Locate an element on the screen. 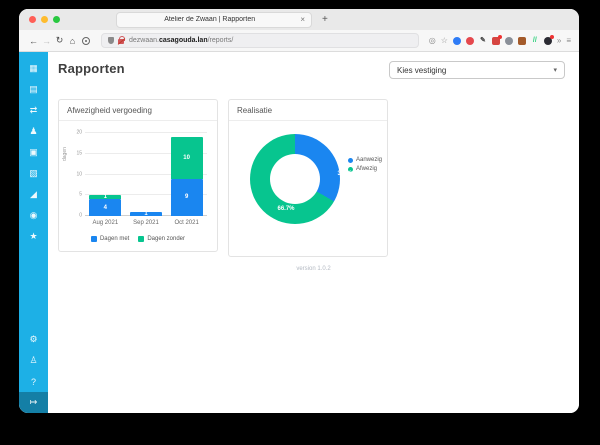  donut-ring: 33.3% 66.7% is located at coordinates (302, 179).